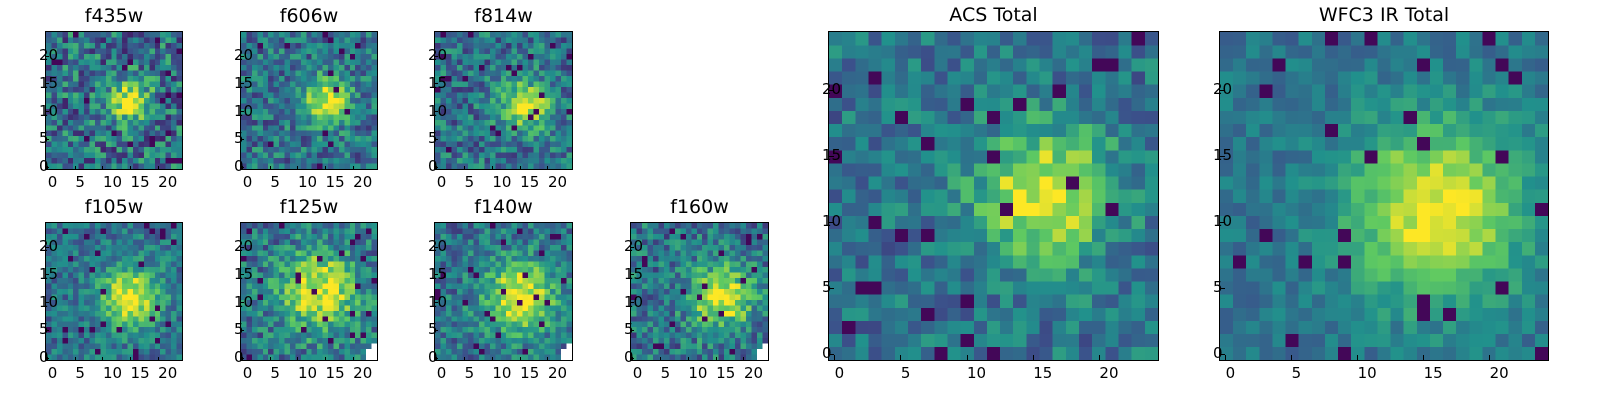 This screenshot has height=400, width=1600. What do you see at coordinates (1384, 15) in the screenshot?
I see `panel-title: WFC3 IR Total` at bounding box center [1384, 15].